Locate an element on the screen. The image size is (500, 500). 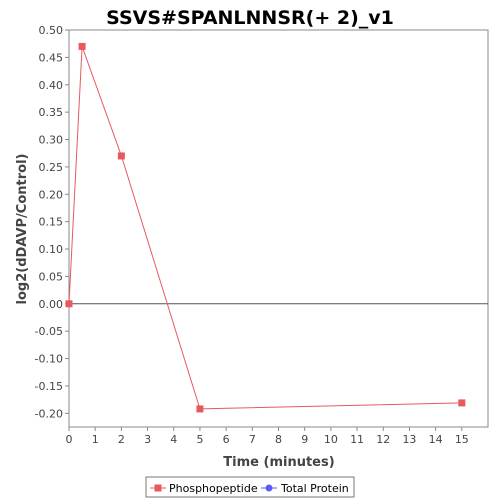
x-tick-label: 8 is located at coordinates (278, 439).